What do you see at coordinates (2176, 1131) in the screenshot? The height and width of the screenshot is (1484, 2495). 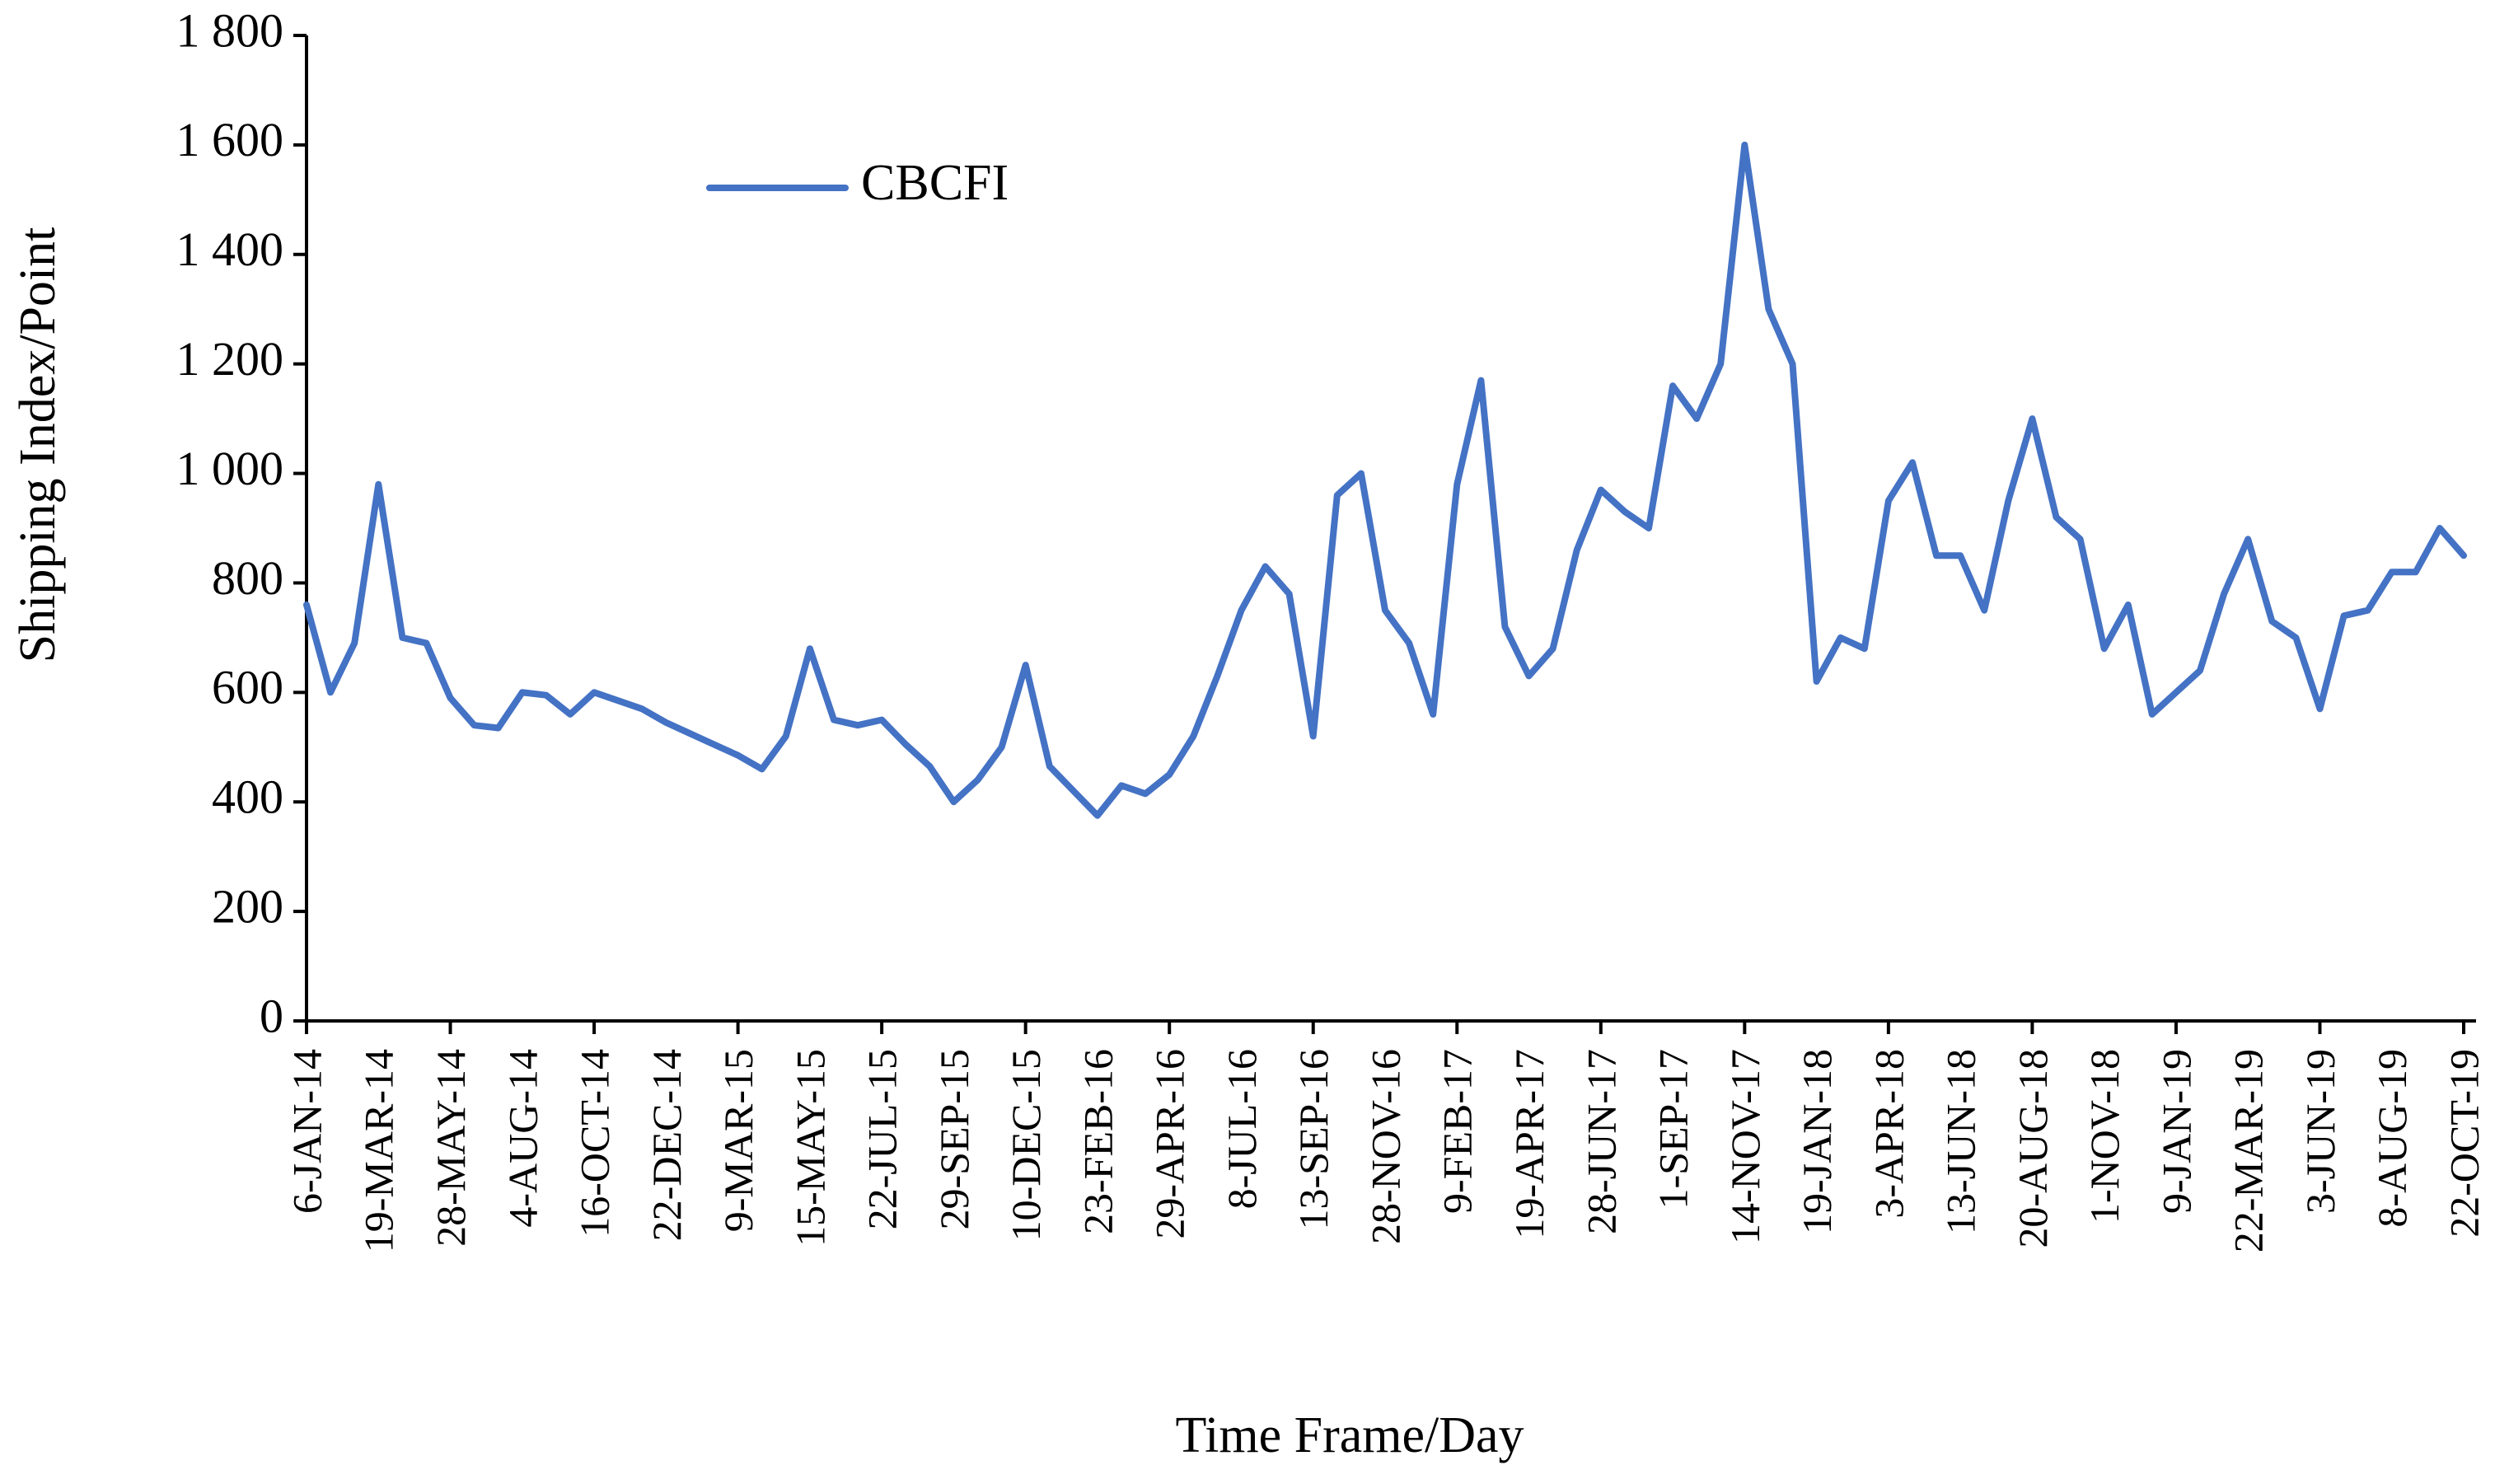 I see `x-tick-label: 9-JAN-19` at bounding box center [2176, 1131].